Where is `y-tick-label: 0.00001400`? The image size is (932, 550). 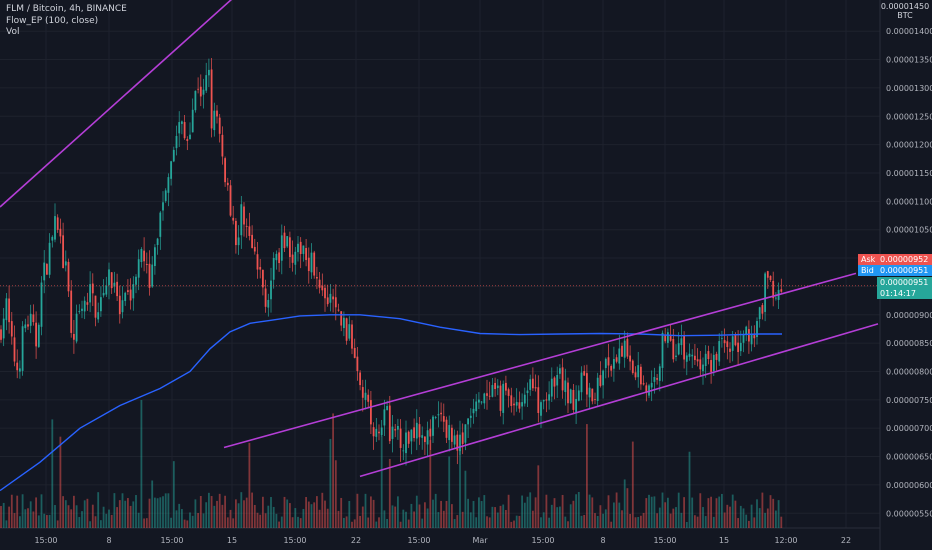 y-tick-label: 0.00001400 is located at coordinates (909, 31).